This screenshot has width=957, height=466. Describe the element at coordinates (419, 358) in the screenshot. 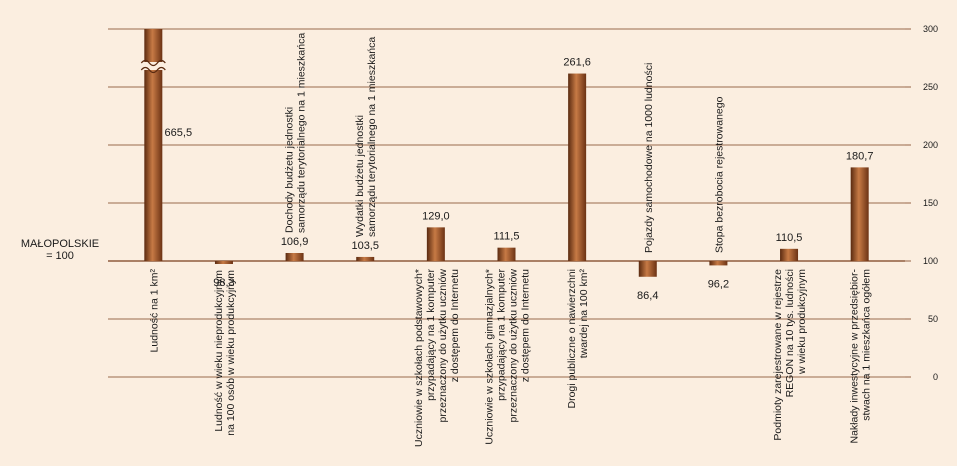

I see `category-label-line: Uczniowie w szkołach podstawowych*` at that location.